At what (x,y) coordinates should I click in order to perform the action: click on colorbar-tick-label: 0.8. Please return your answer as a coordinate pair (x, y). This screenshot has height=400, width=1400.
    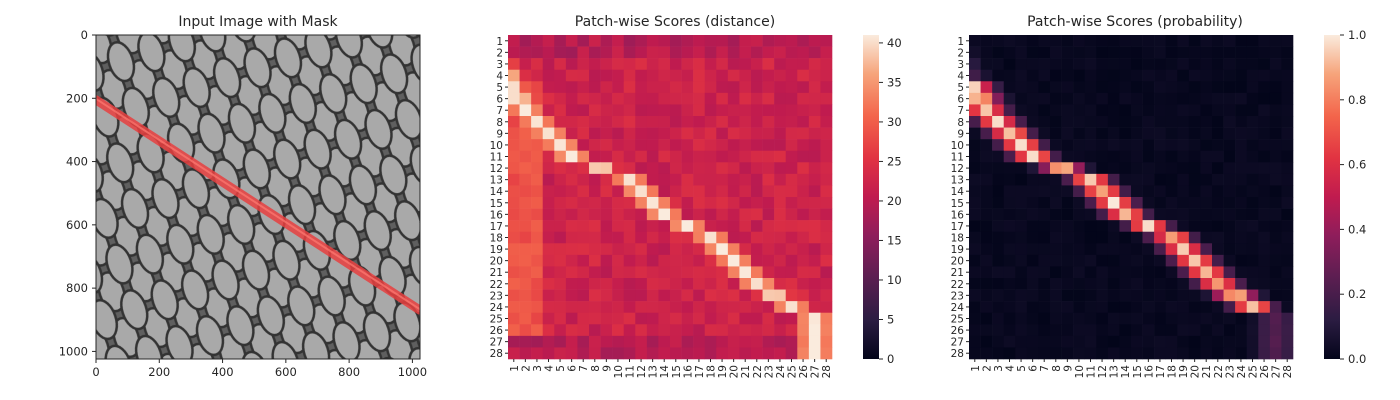
    Looking at the image, I should click on (1357, 100).